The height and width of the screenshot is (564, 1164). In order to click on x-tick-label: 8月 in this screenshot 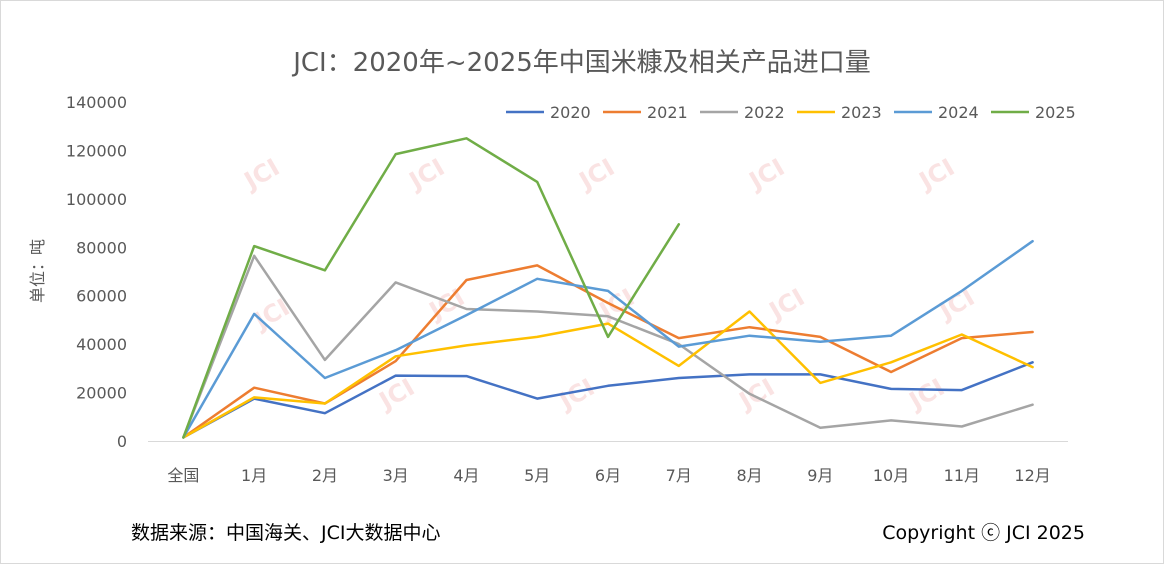, I will do `click(749, 475)`.